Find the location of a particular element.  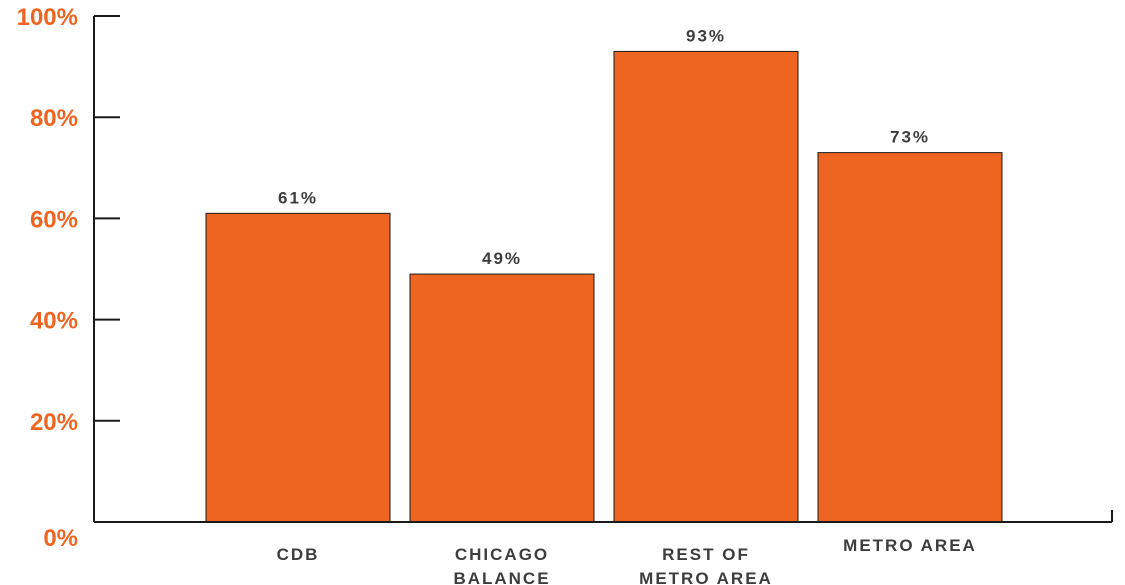

bar-value-label: 49% is located at coordinates (502, 258).